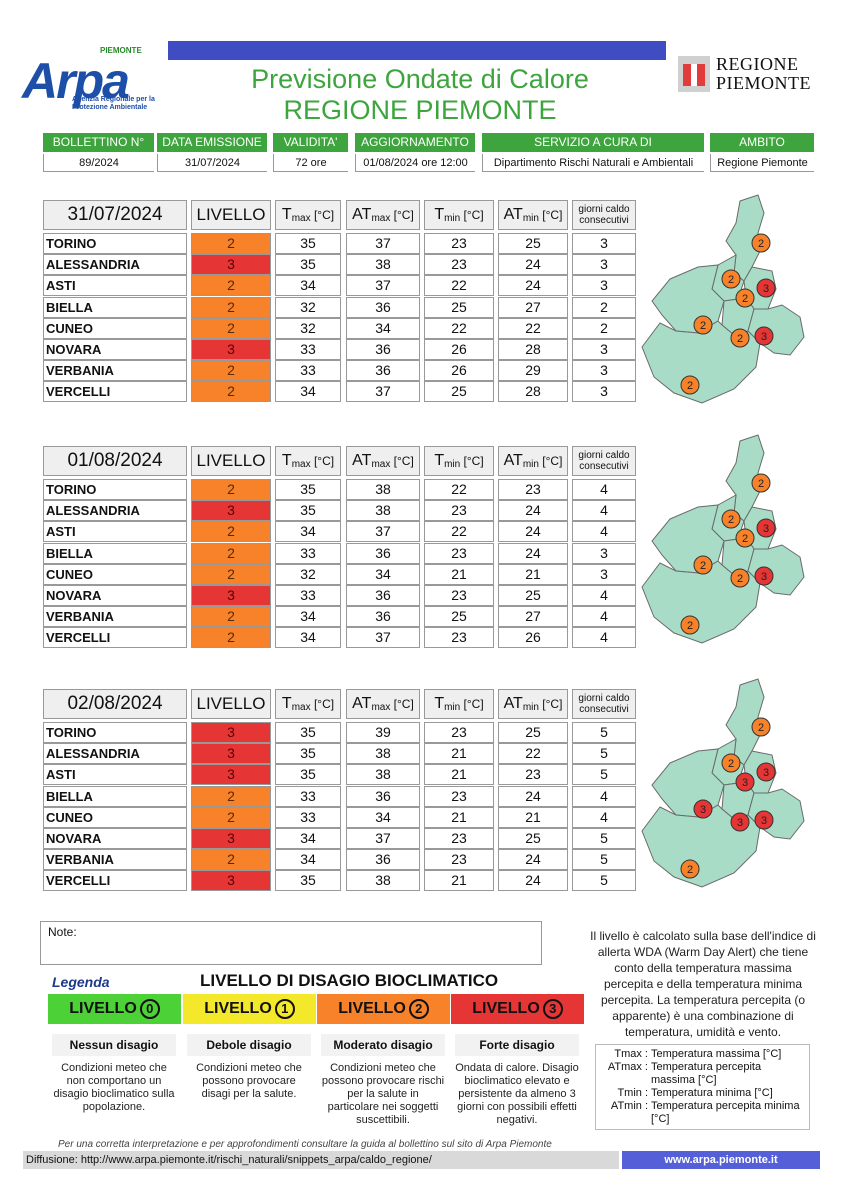 Image resolution: width=856 pixels, height=1200 pixels. I want to click on city-name: NOVARA, so click(115, 349).